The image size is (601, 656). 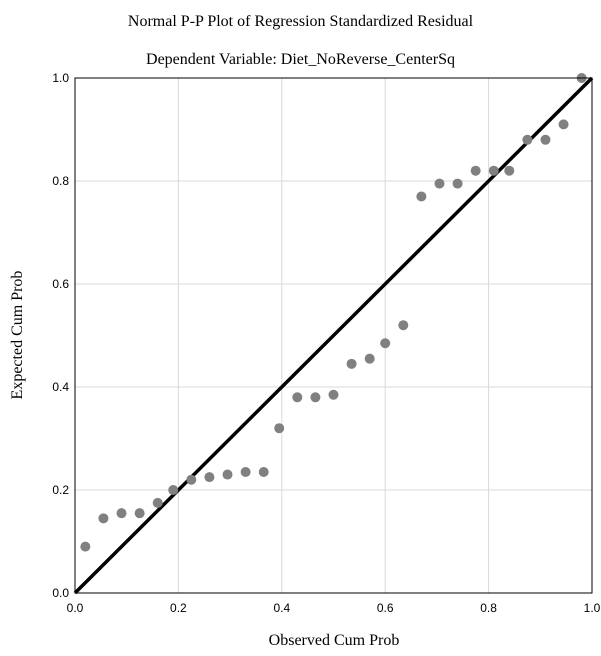 What do you see at coordinates (60, 593) in the screenshot?
I see `y-tick-label-0: 0.0` at bounding box center [60, 593].